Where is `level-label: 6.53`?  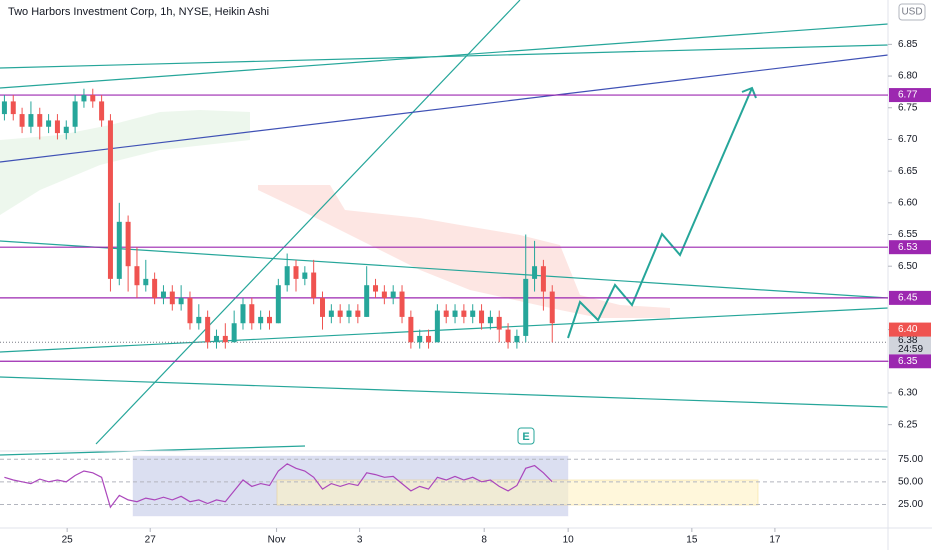 level-label: 6.53 is located at coordinates (908, 247).